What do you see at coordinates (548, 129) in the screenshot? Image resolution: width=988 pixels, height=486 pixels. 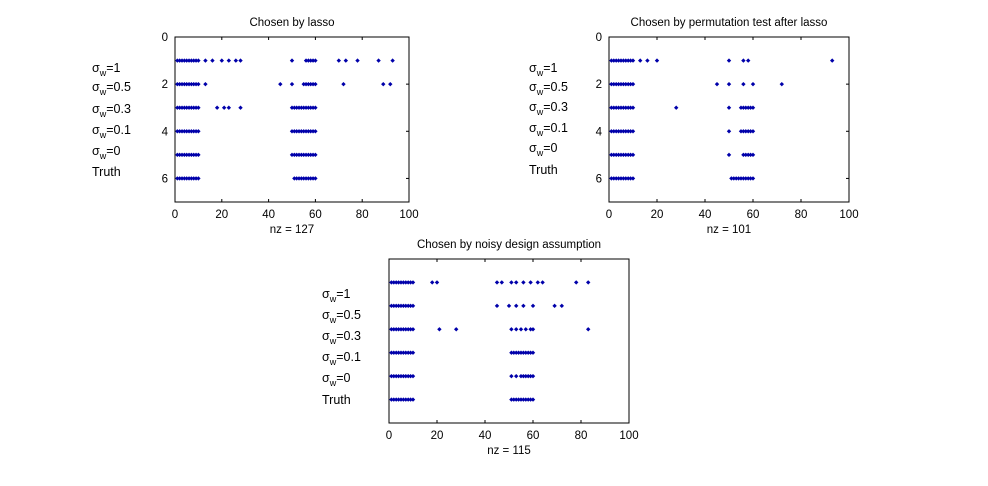 I see `row-label: σw=0.1` at bounding box center [548, 129].